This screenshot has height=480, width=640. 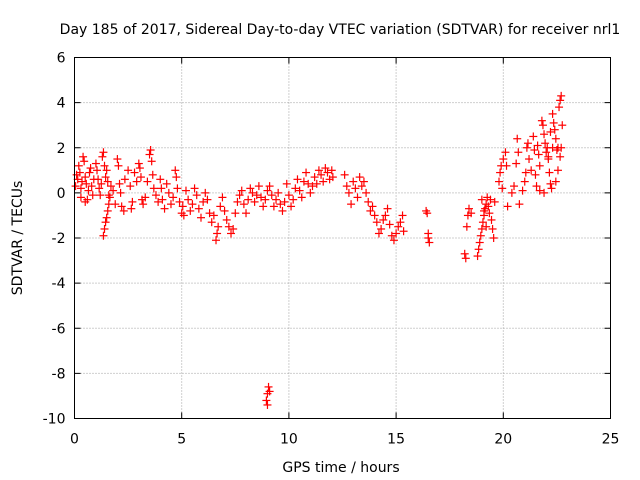 I want to click on y-tick-label: 2, so click(x=61, y=149).